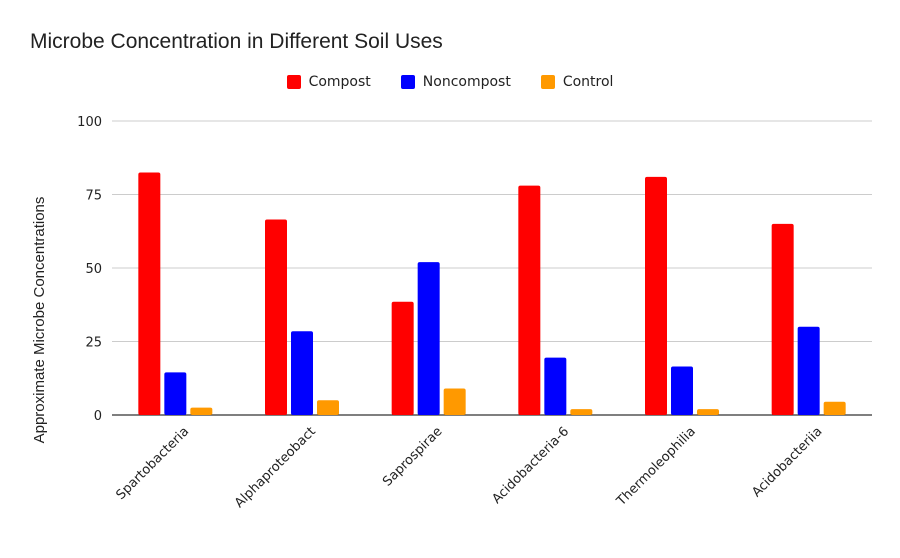  I want to click on legend-label-control: Control, so click(588, 82).